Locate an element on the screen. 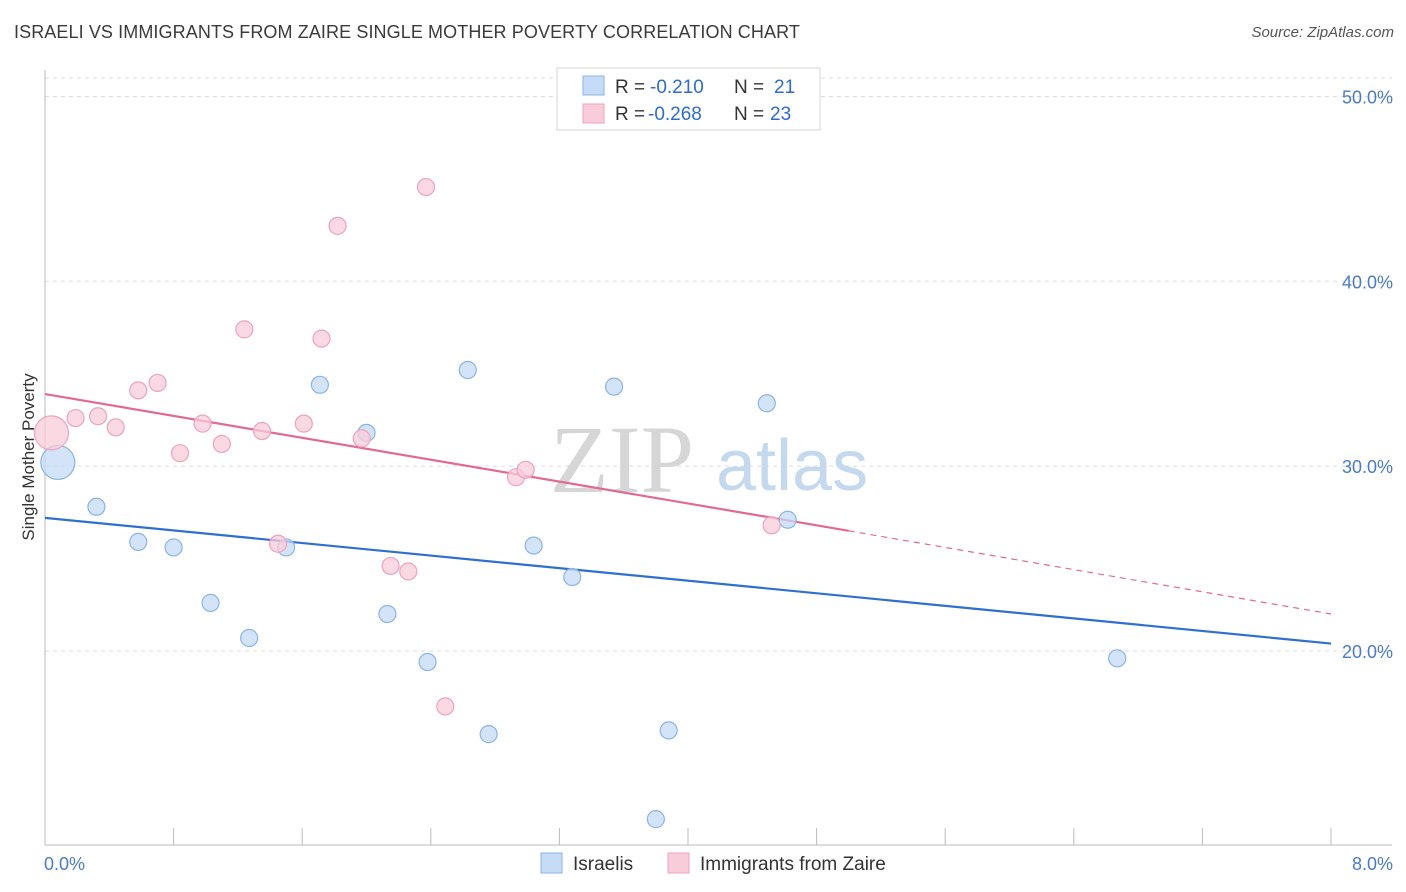 This screenshot has width=1406, height=892. y-tick-label-30: 30.0% is located at coordinates (1367, 467).